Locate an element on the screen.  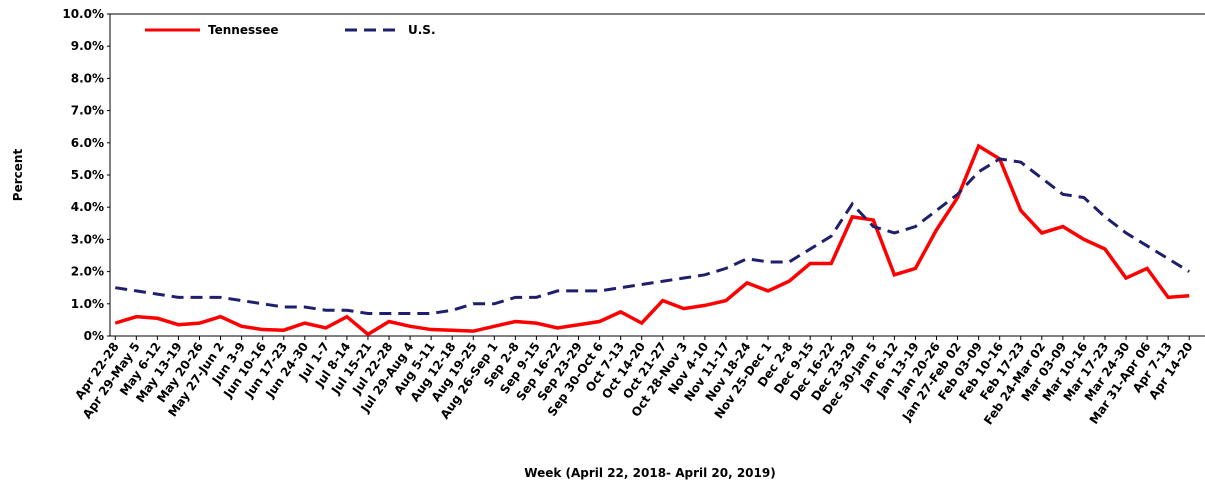
y-tick-label: 10.0% is located at coordinates (83, 14).